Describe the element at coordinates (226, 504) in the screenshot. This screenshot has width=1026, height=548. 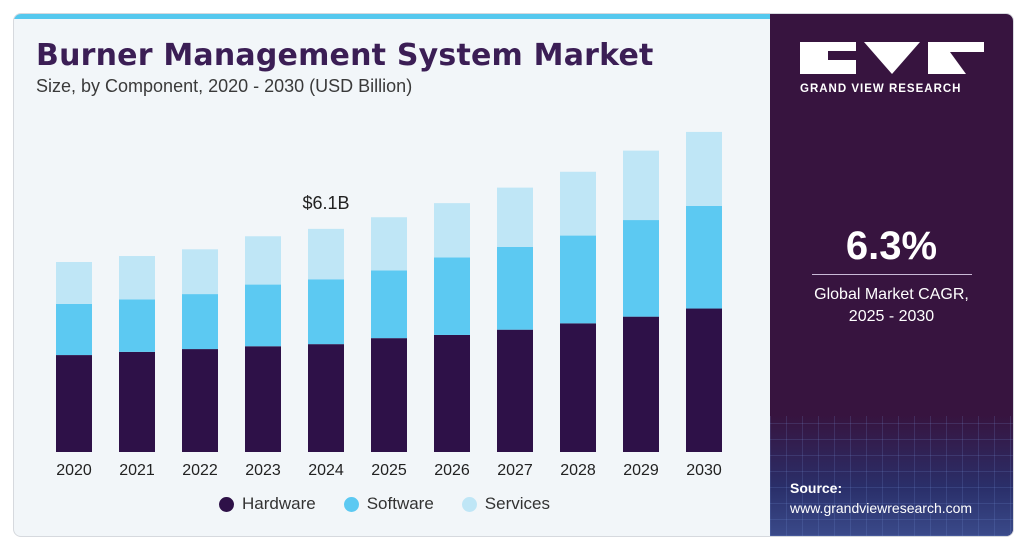
I see `legend-swatch-hardware` at that location.